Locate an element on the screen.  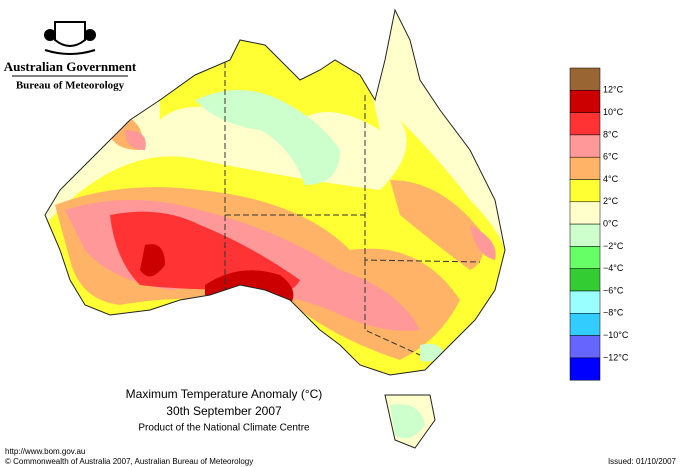
legend-label: 10°C is located at coordinates (613, 112).